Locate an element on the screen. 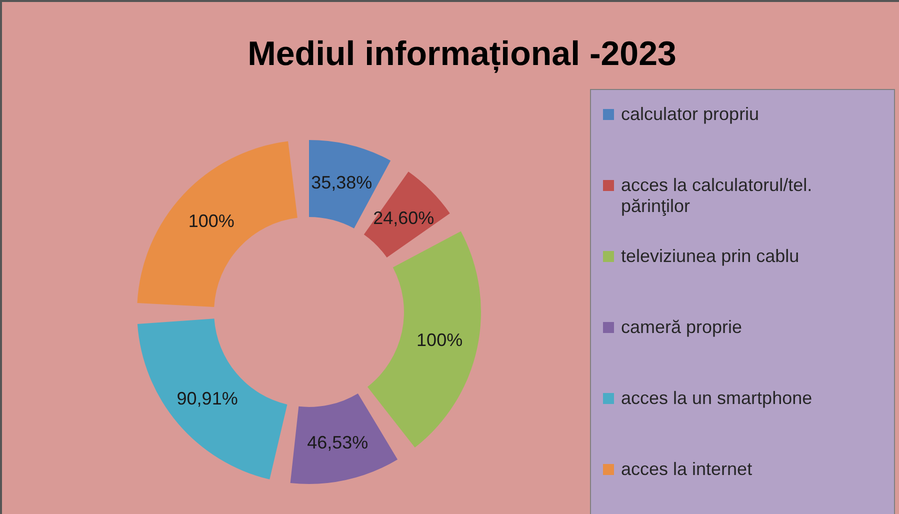 This screenshot has height=514, width=899. legend-label: televiziunea prin cablu is located at coordinates (710, 256).